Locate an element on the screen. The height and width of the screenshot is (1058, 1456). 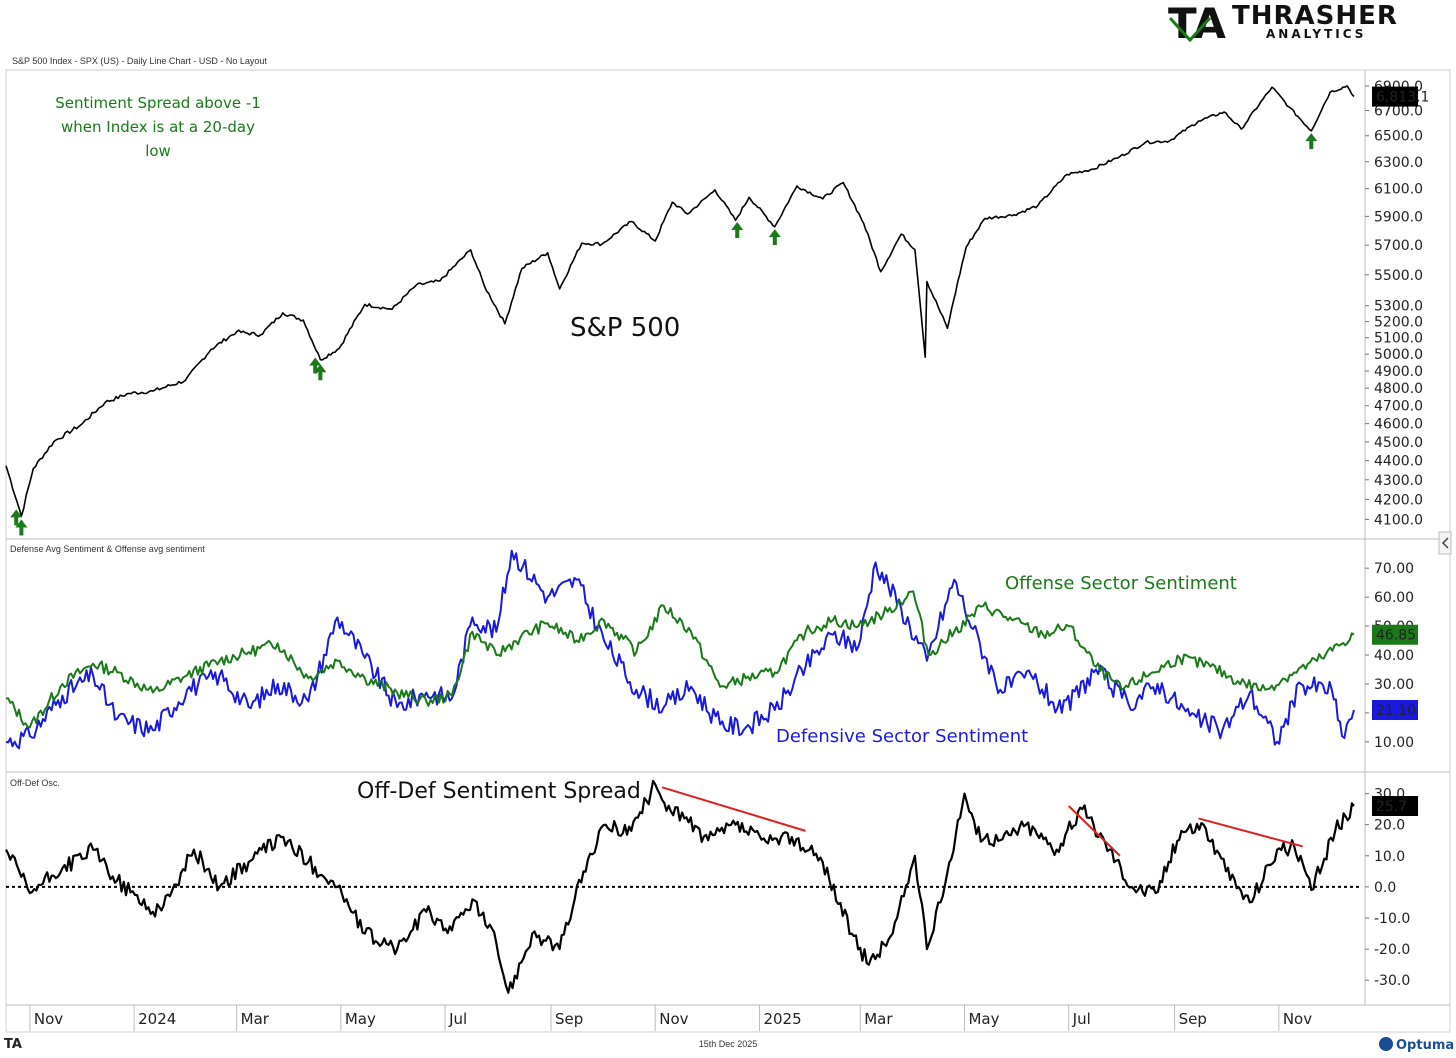
chevron-left-icon is located at coordinates (1445, 543).